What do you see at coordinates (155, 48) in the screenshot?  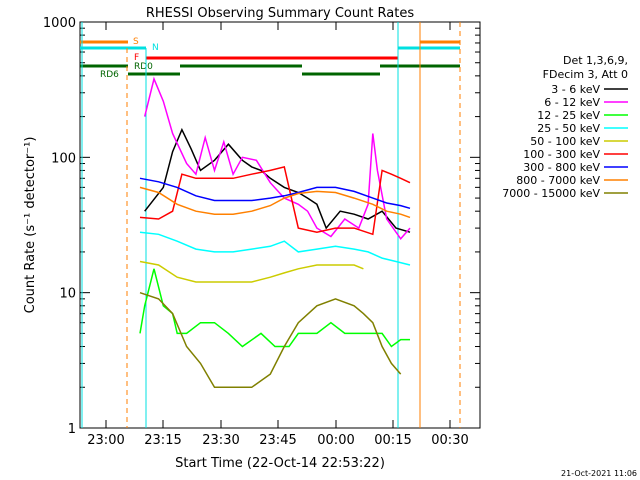 I see `flag-label-n: N` at bounding box center [155, 48].